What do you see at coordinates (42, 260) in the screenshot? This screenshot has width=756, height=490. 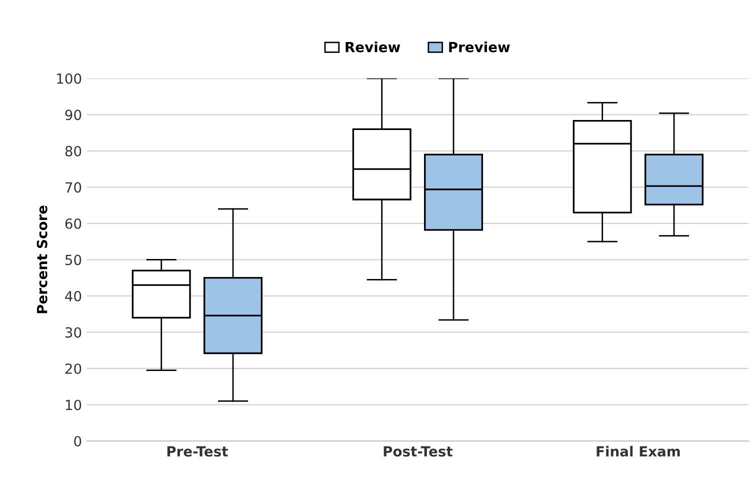 I see `y-axis-title: Percent Score` at bounding box center [42, 260].